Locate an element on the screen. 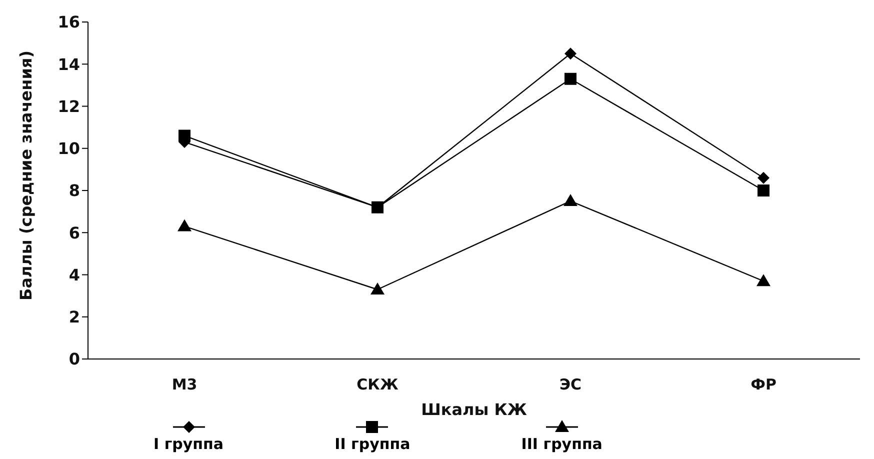 This screenshot has height=459, width=874. y-tick-label: 4 is located at coordinates (74, 274).